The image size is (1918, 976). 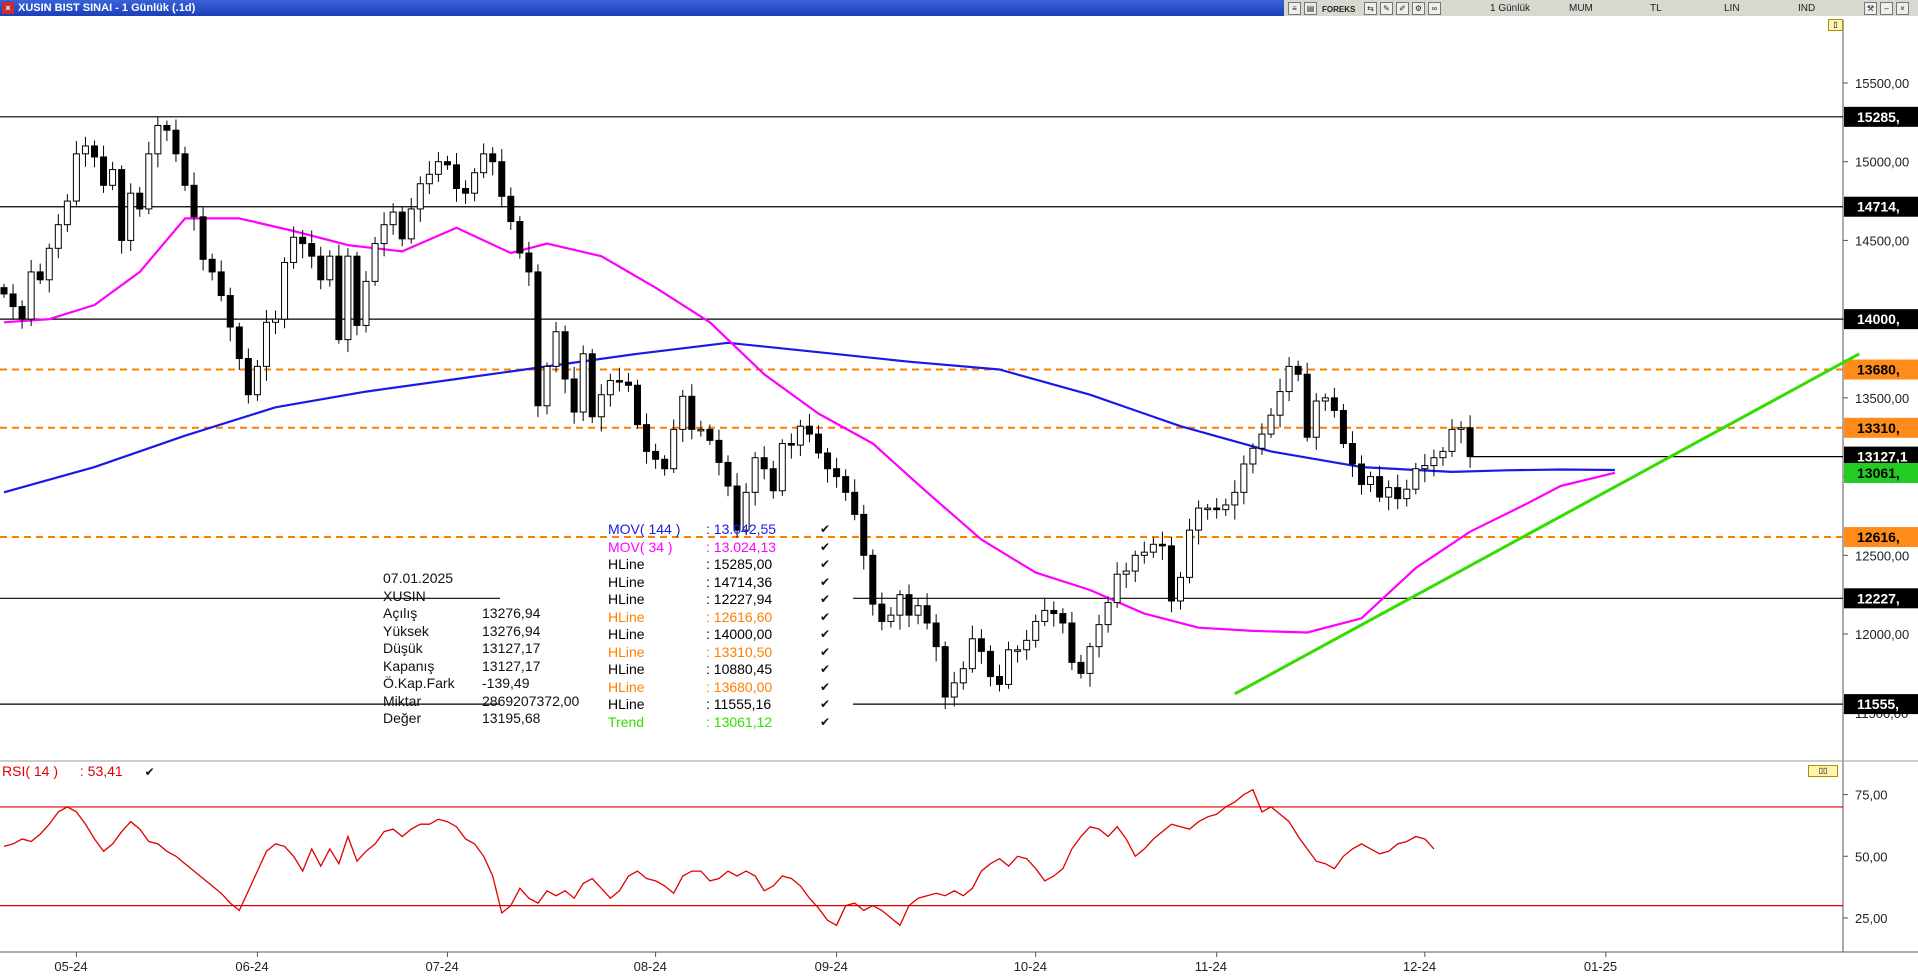 What do you see at coordinates (1823, 771) in the screenshot?
I see `rsi-panel-toggle-icon: ▯▯` at bounding box center [1823, 771].